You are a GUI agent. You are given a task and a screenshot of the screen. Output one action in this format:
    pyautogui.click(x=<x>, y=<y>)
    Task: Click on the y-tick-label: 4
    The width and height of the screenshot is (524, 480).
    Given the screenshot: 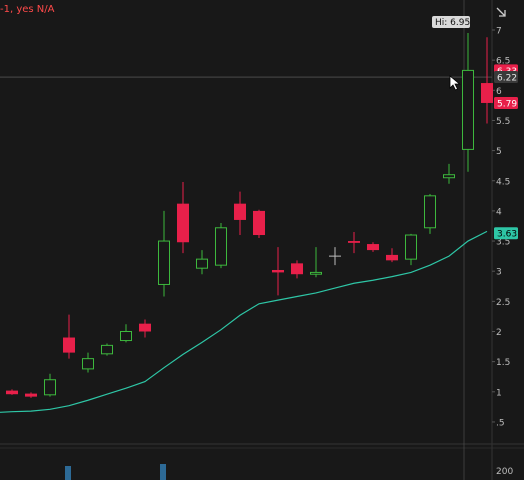 What is the action you would take?
    pyautogui.click(x=499, y=212)
    